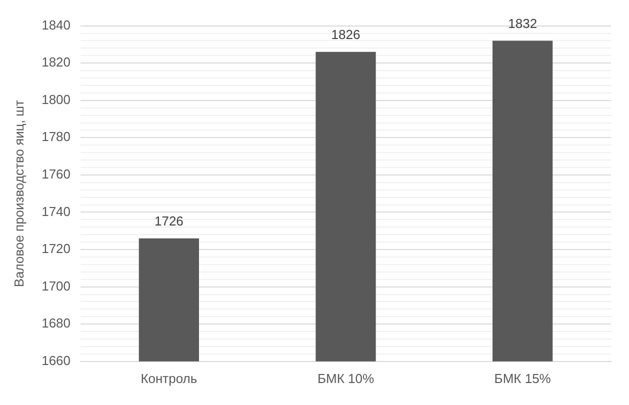 The image size is (629, 405). I want to click on data-label: 1832, so click(523, 23).